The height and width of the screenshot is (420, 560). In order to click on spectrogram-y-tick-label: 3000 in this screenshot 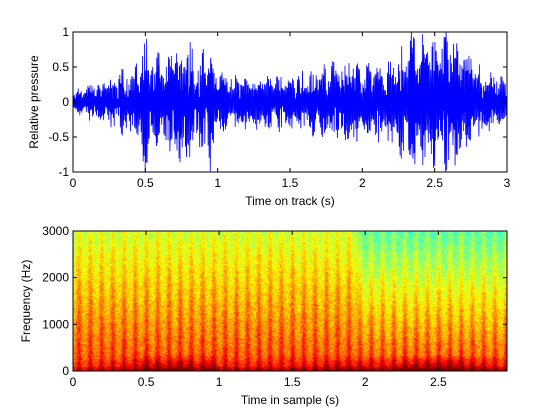, I will do `click(55, 231)`.